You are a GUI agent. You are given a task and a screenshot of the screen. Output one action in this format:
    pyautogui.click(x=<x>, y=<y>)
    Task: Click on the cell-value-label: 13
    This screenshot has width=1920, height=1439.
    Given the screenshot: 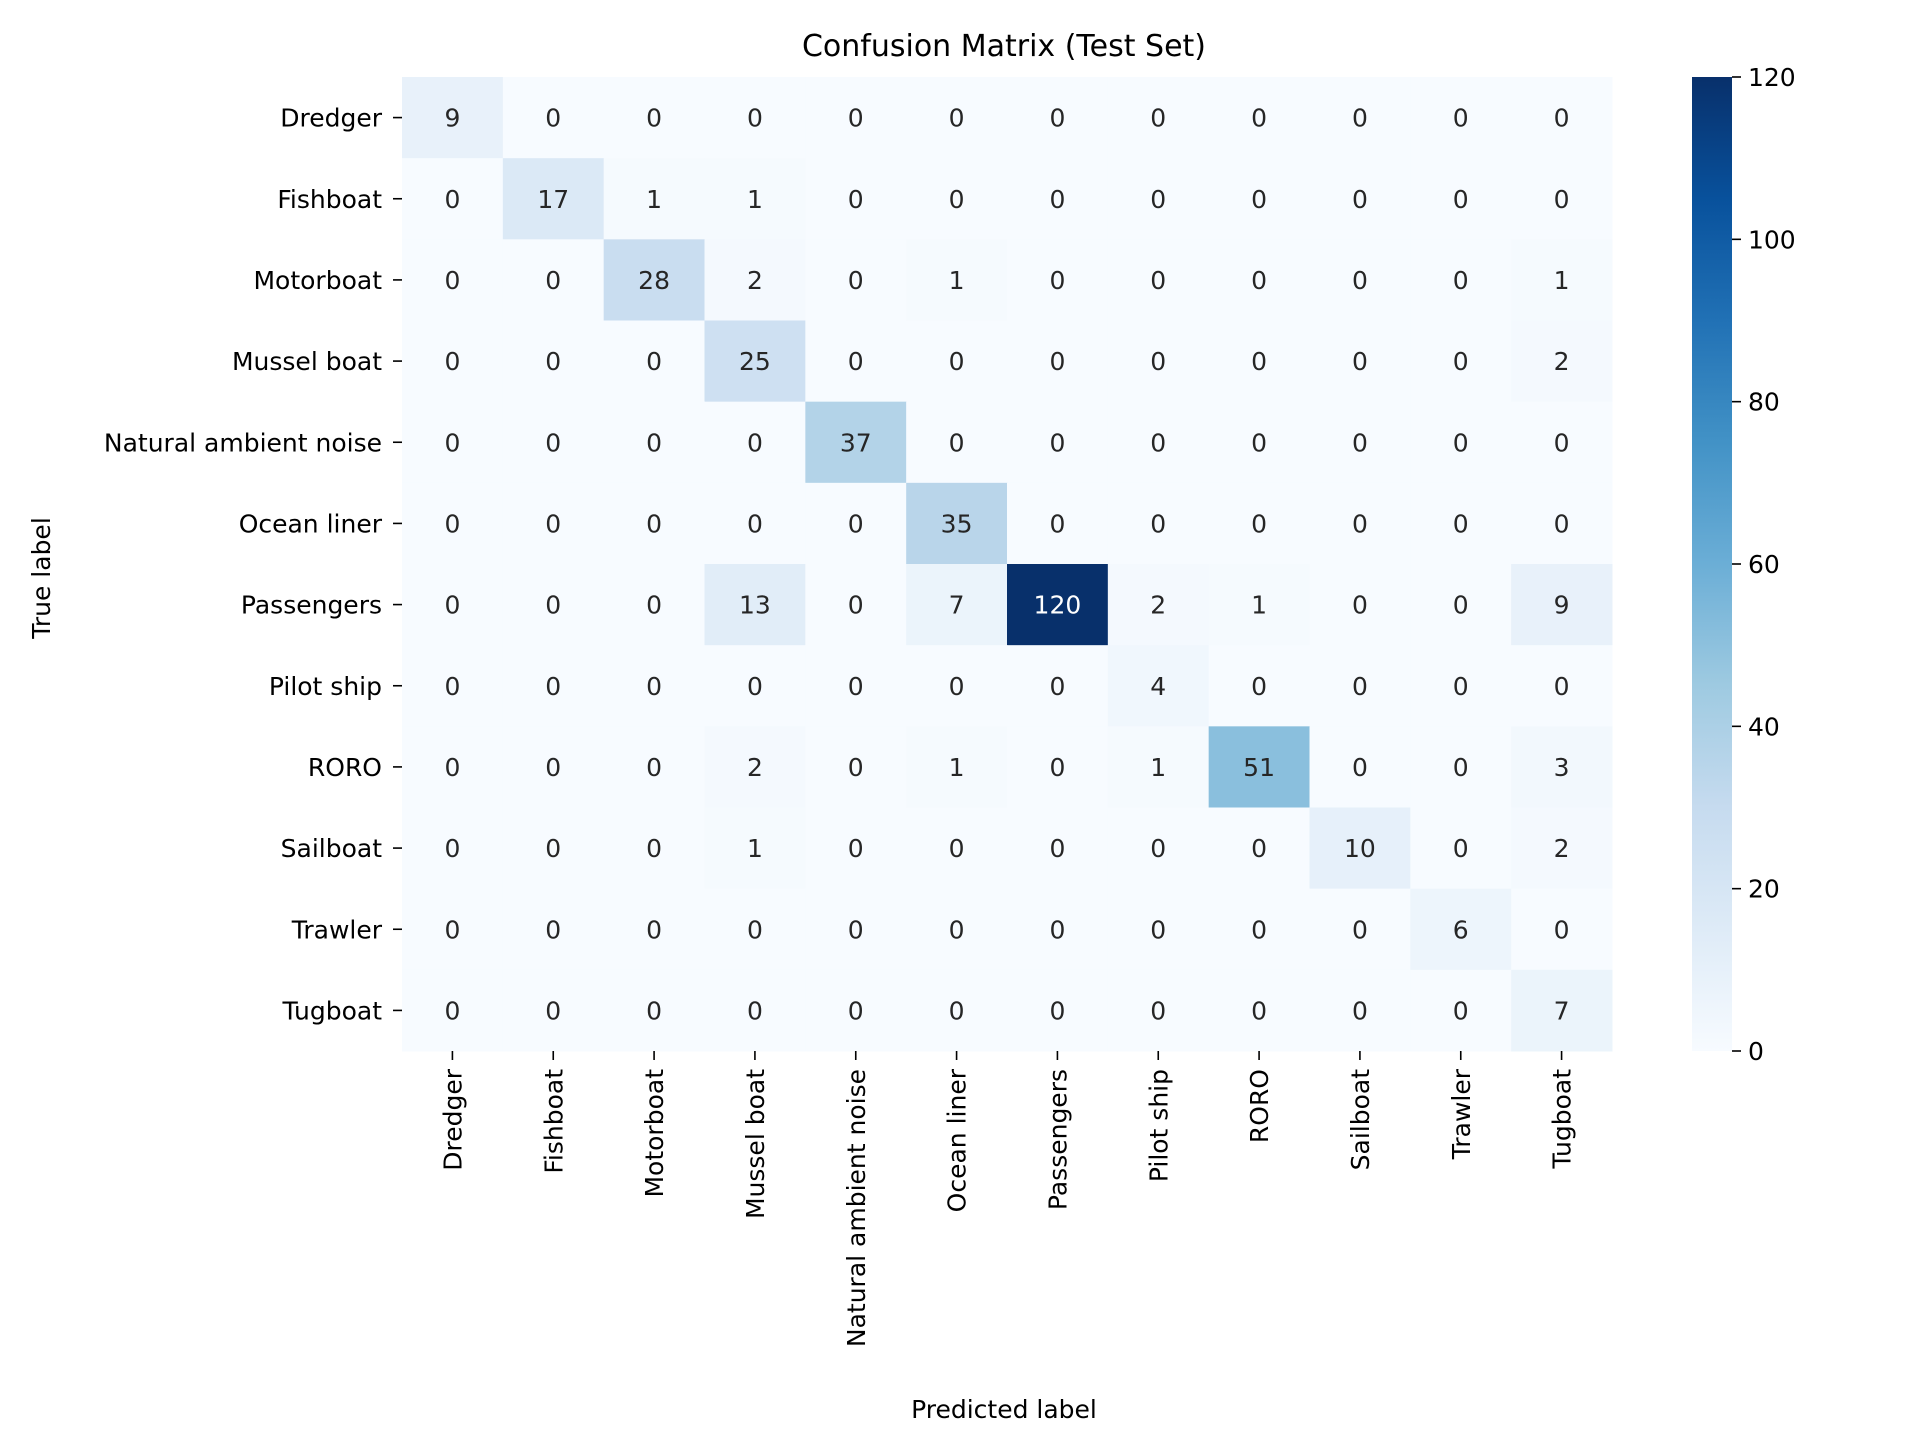 What is the action you would take?
    pyautogui.click(x=755, y=605)
    